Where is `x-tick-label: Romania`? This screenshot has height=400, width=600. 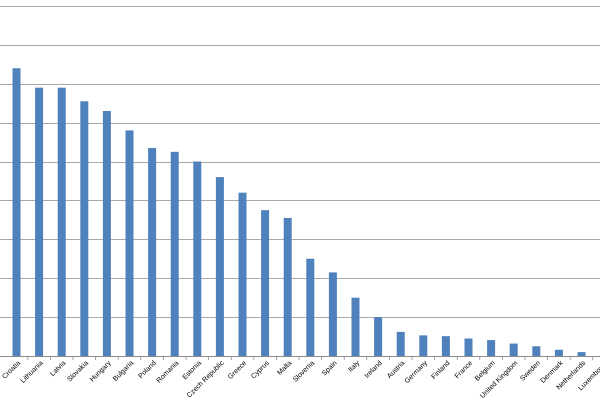
x-tick-label: Romania is located at coordinates (168, 372).